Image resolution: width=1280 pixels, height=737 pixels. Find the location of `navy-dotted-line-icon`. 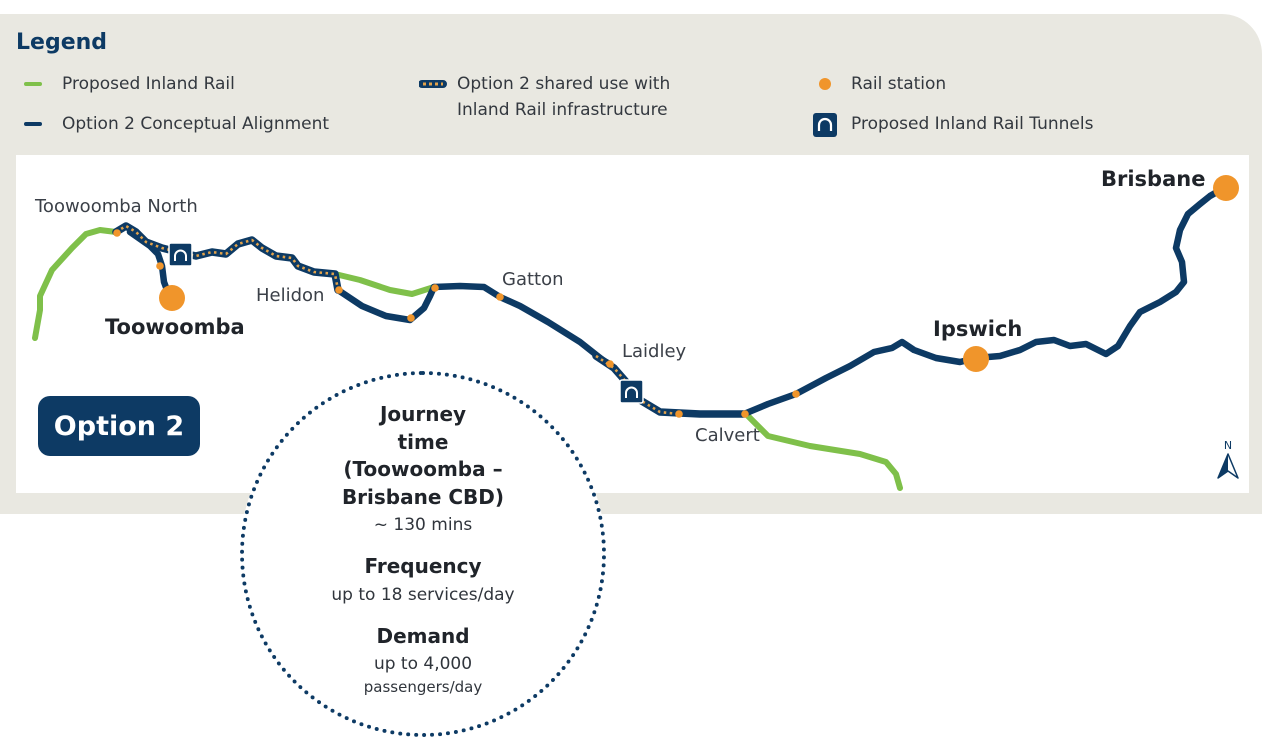

navy-dotted-line-icon is located at coordinates (434, 84).